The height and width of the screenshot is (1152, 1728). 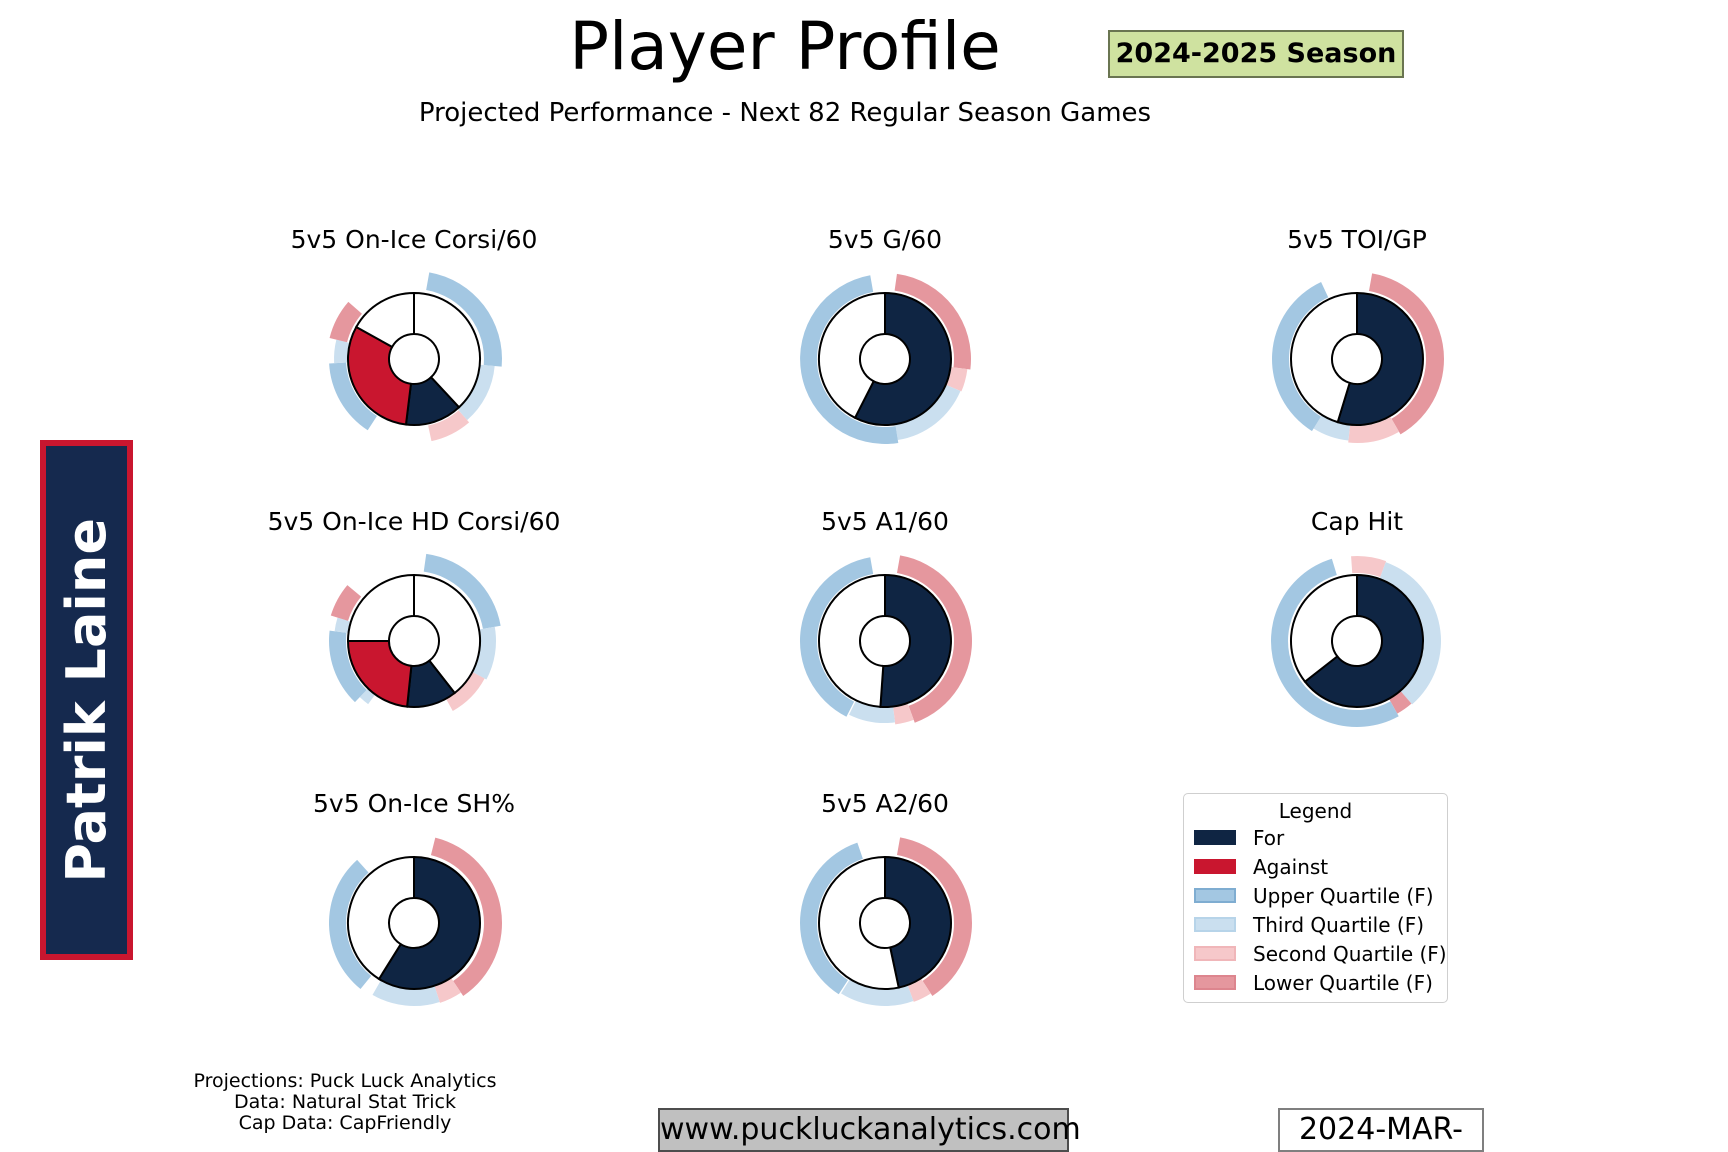 What do you see at coordinates (1269, 837) in the screenshot?
I see `legend-label: For` at bounding box center [1269, 837].